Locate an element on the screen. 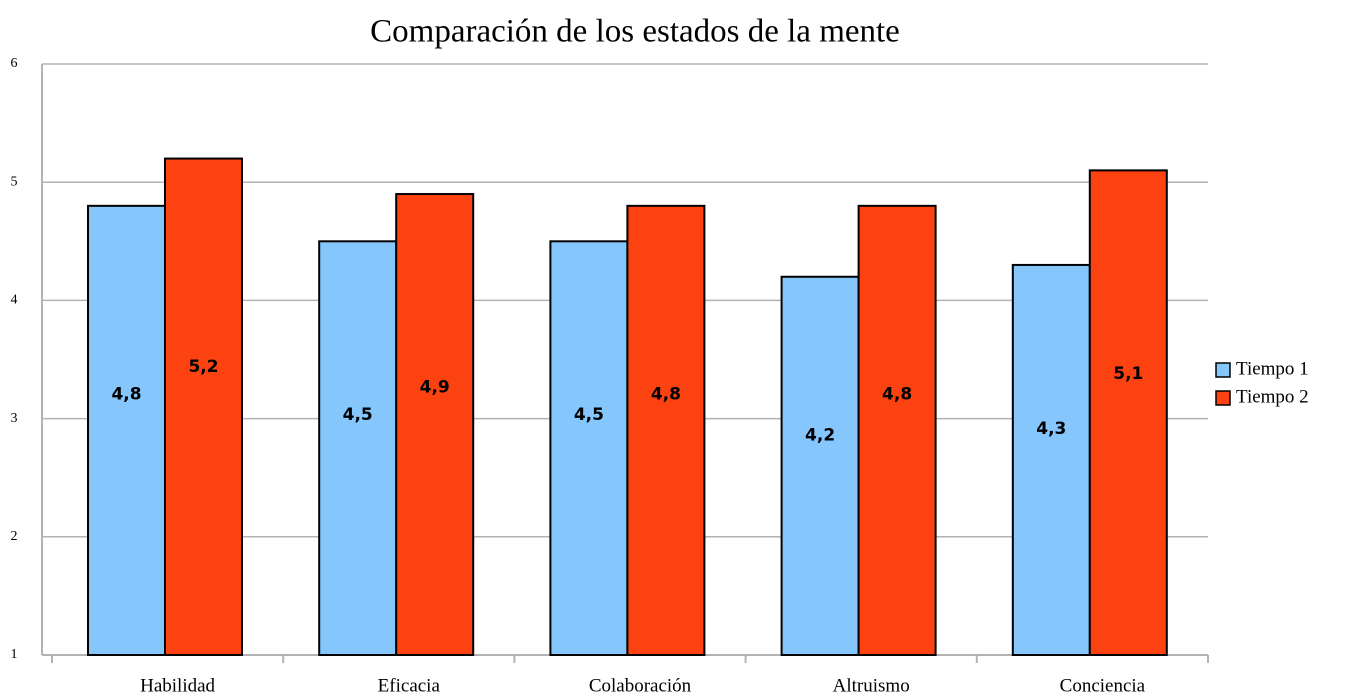 The image size is (1367, 695). y-tick-label: 5 is located at coordinates (14, 181).